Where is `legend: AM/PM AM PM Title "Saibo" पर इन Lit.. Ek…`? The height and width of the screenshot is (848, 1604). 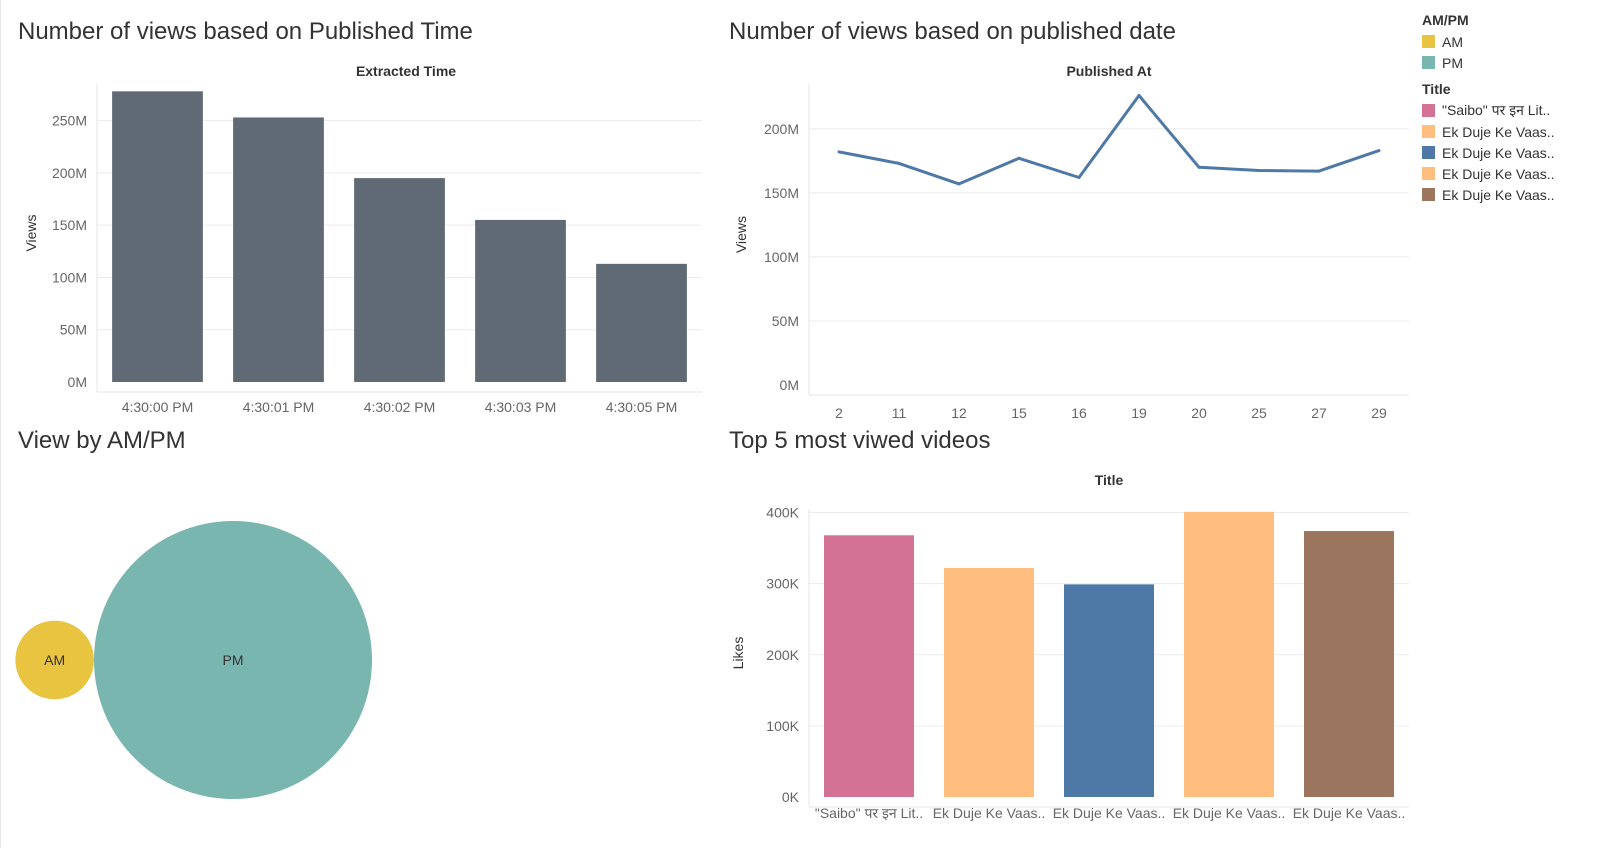 legend: AM/PM AM PM Title "Saibo" पर इन Lit.. Ek… is located at coordinates (1511, 112).